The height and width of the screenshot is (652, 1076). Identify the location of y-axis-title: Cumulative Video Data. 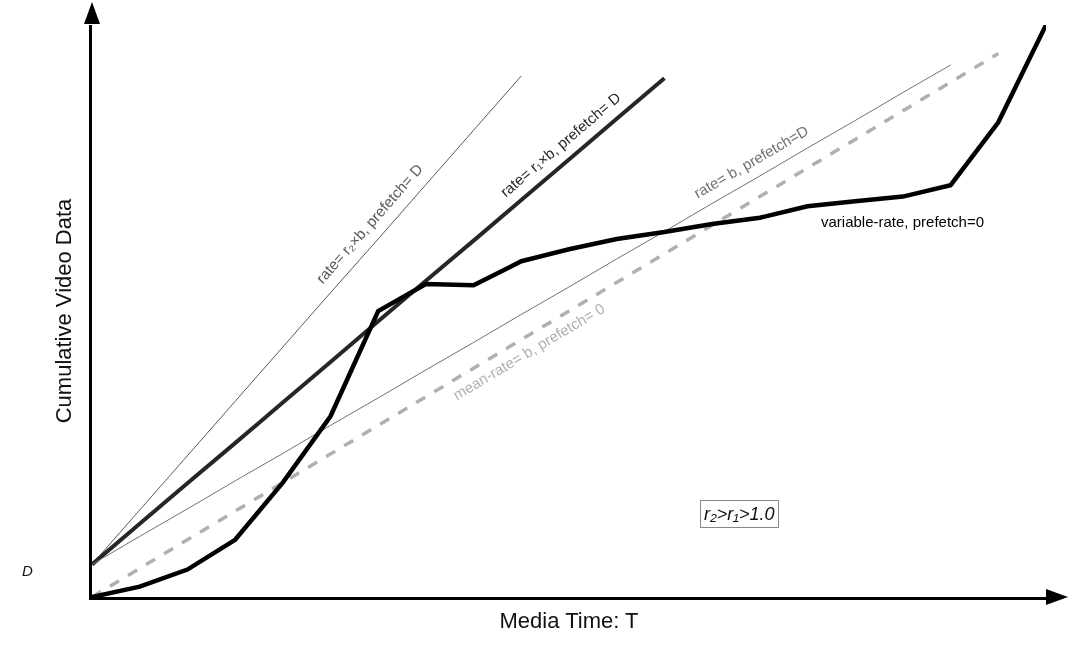
(64, 310).